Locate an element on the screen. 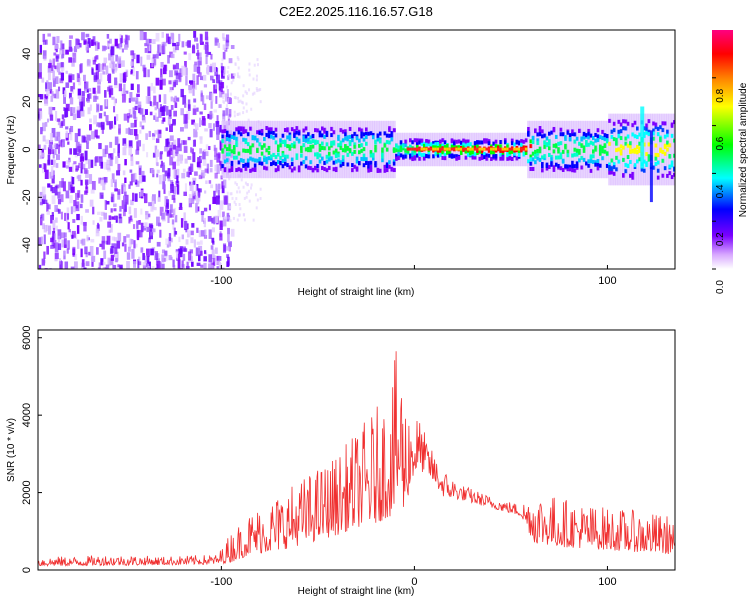 This screenshot has height=600, width=750. figure-title: C2E2.2025.116.16.57.G18 is located at coordinates (356, 11).